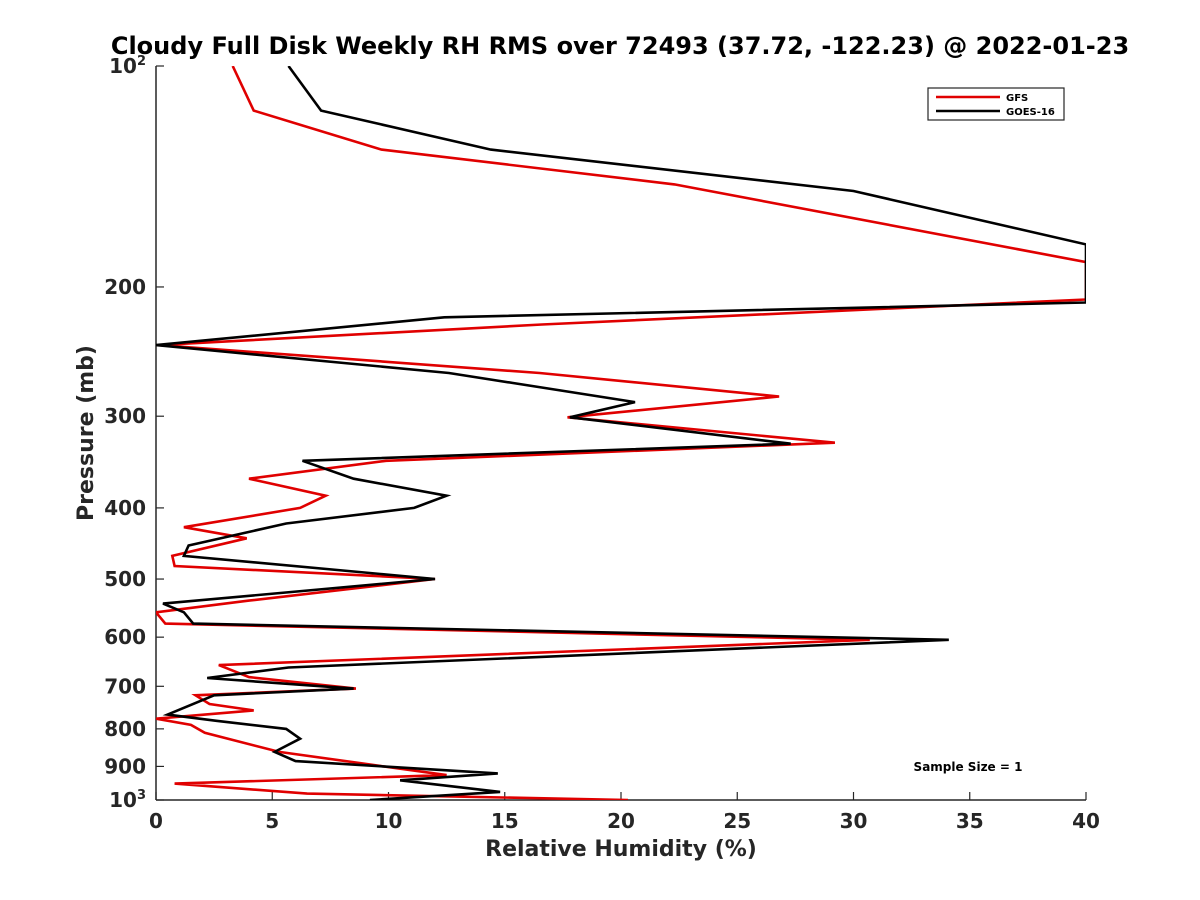  What do you see at coordinates (621, 821) in the screenshot?
I see `x-tick-label: 20` at bounding box center [621, 821].